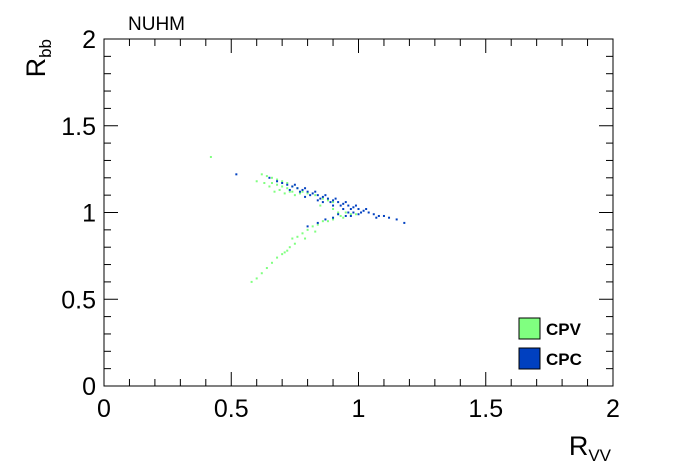 The width and height of the screenshot is (696, 474). I want to click on legend-swatch-cpv, so click(529, 328).